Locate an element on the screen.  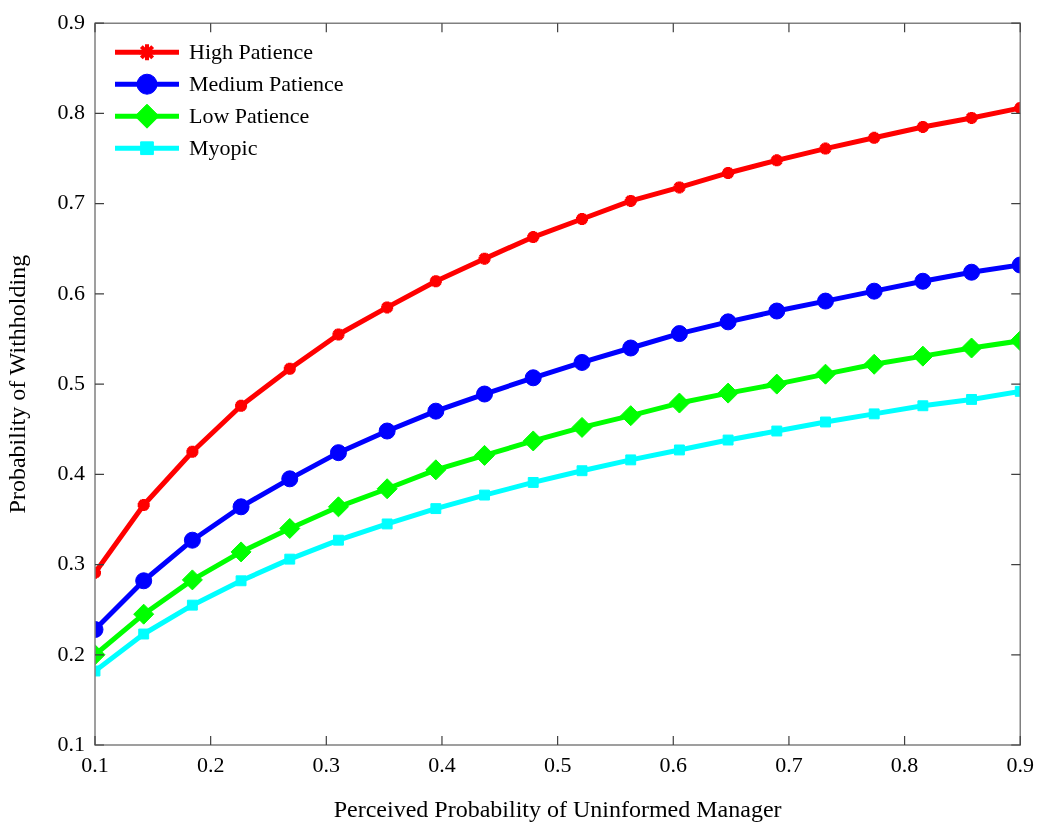
x-tick-label: 0.7 is located at coordinates (789, 764).